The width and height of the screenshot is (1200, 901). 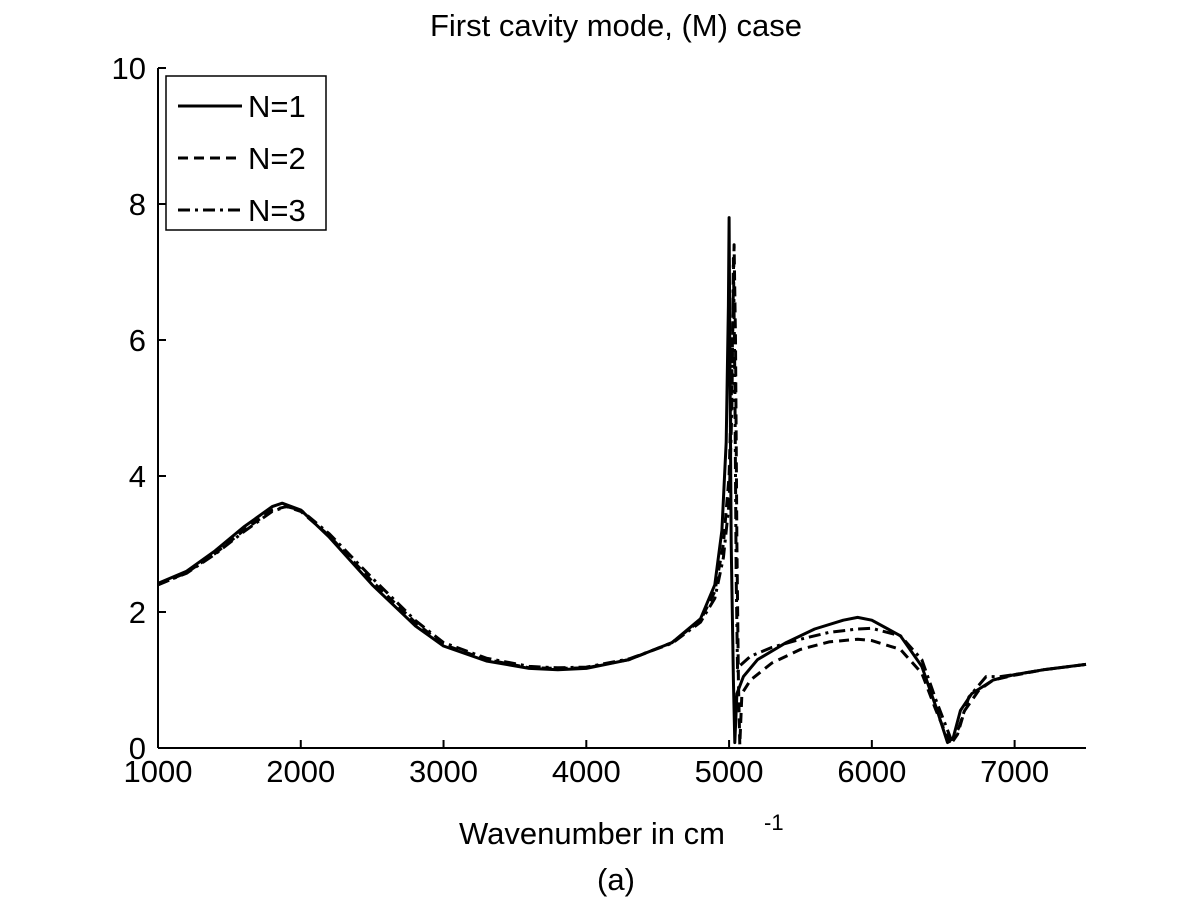 I want to click on x-tick-label: 7000, so click(x=1014, y=771).